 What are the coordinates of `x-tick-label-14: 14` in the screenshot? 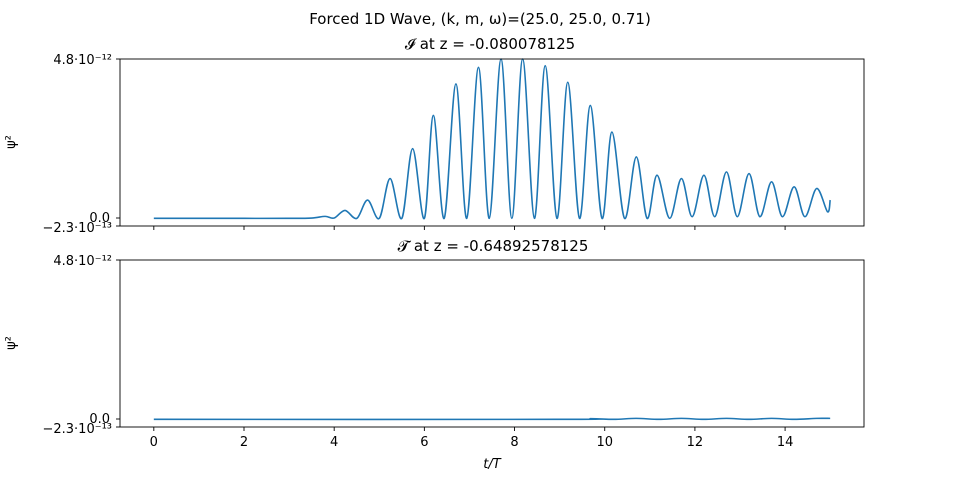 It's located at (785, 442).